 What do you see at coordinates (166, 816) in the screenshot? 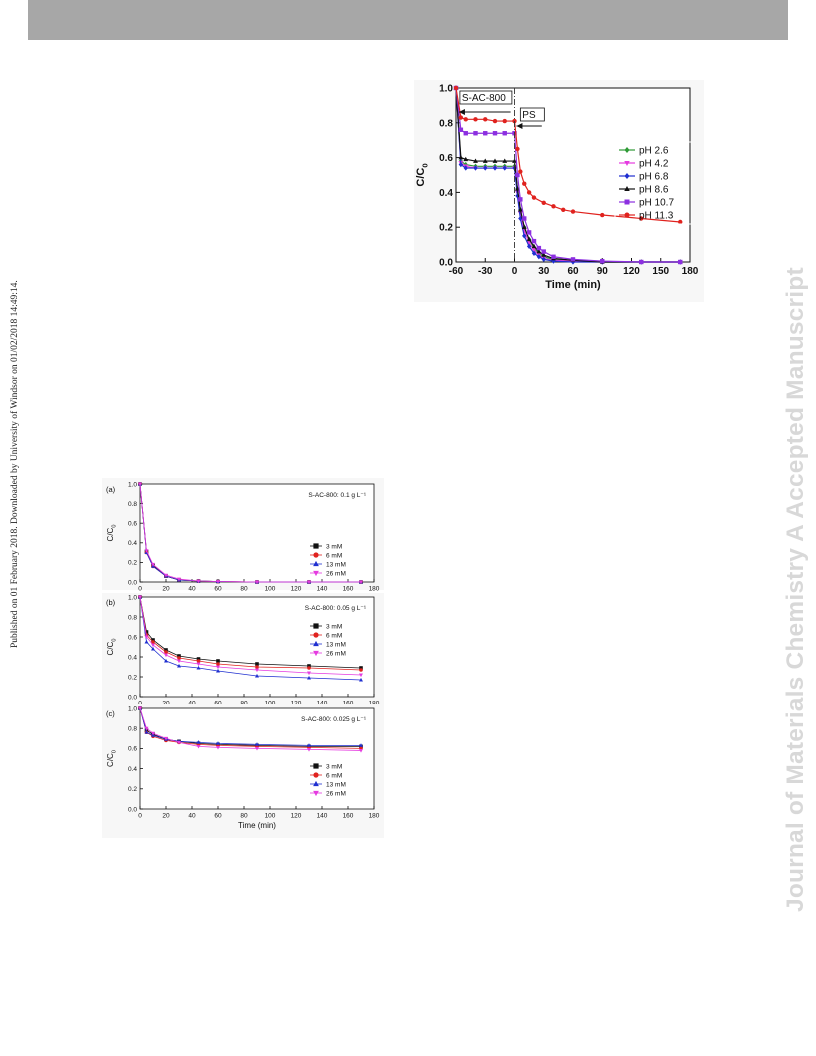
I see `x-tick-label: 20` at bounding box center [166, 816].